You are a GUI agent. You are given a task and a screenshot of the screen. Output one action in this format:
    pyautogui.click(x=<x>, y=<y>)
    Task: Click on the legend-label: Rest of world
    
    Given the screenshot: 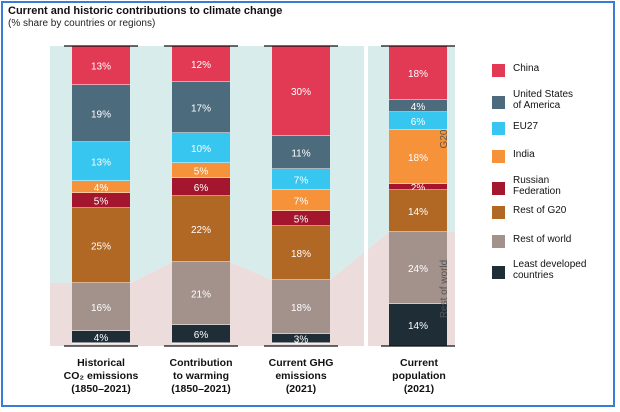 What is the action you would take?
    pyautogui.click(x=542, y=239)
    